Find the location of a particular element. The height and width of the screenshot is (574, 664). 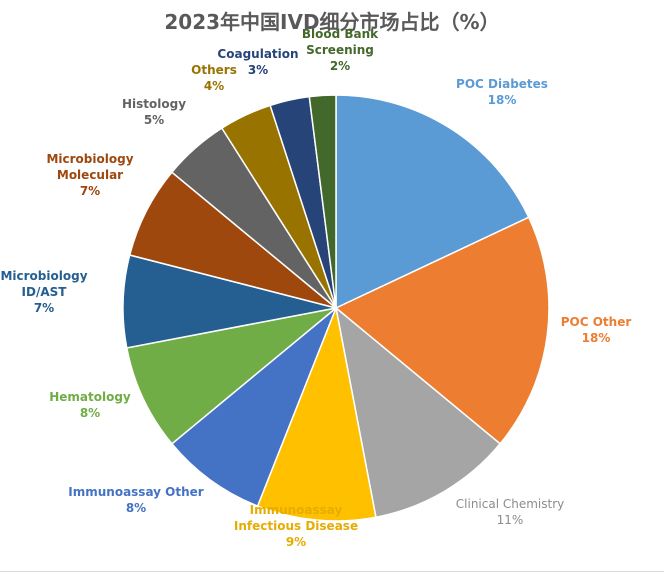

data-label-value: 9% is located at coordinates (296, 542).